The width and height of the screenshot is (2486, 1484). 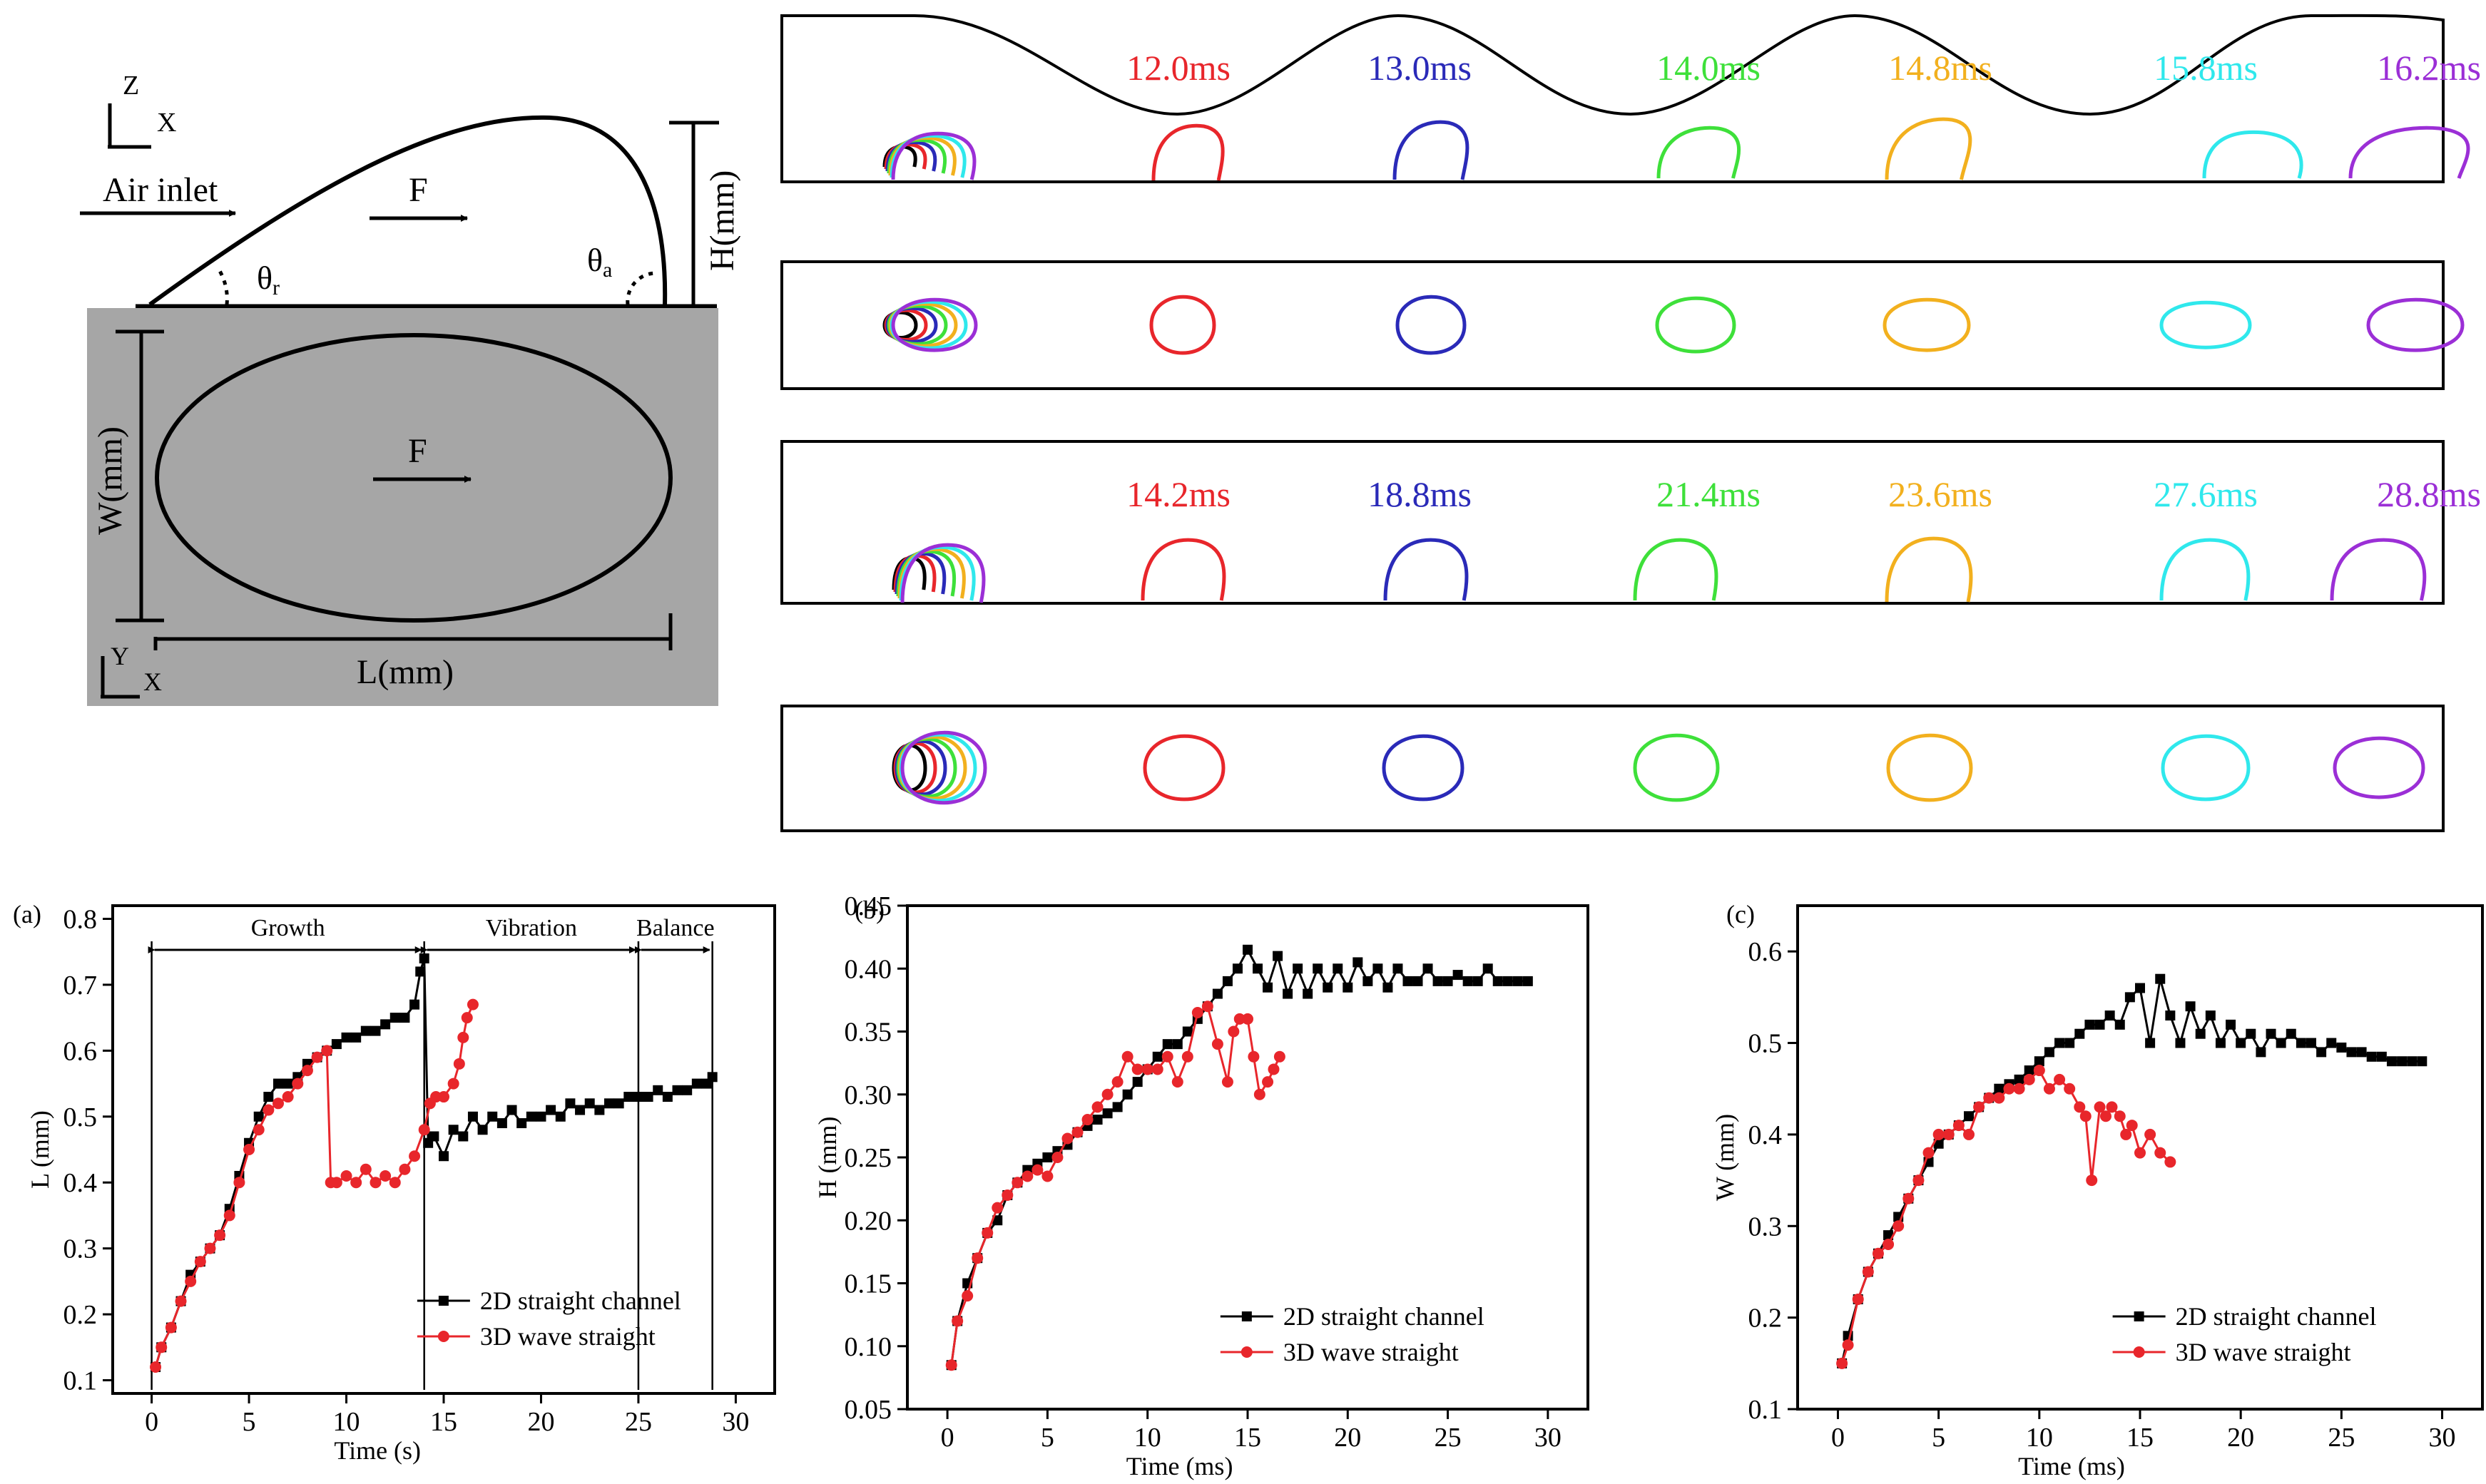 I want to click on x-tick-label: 20, so click(x=1348, y=1438).